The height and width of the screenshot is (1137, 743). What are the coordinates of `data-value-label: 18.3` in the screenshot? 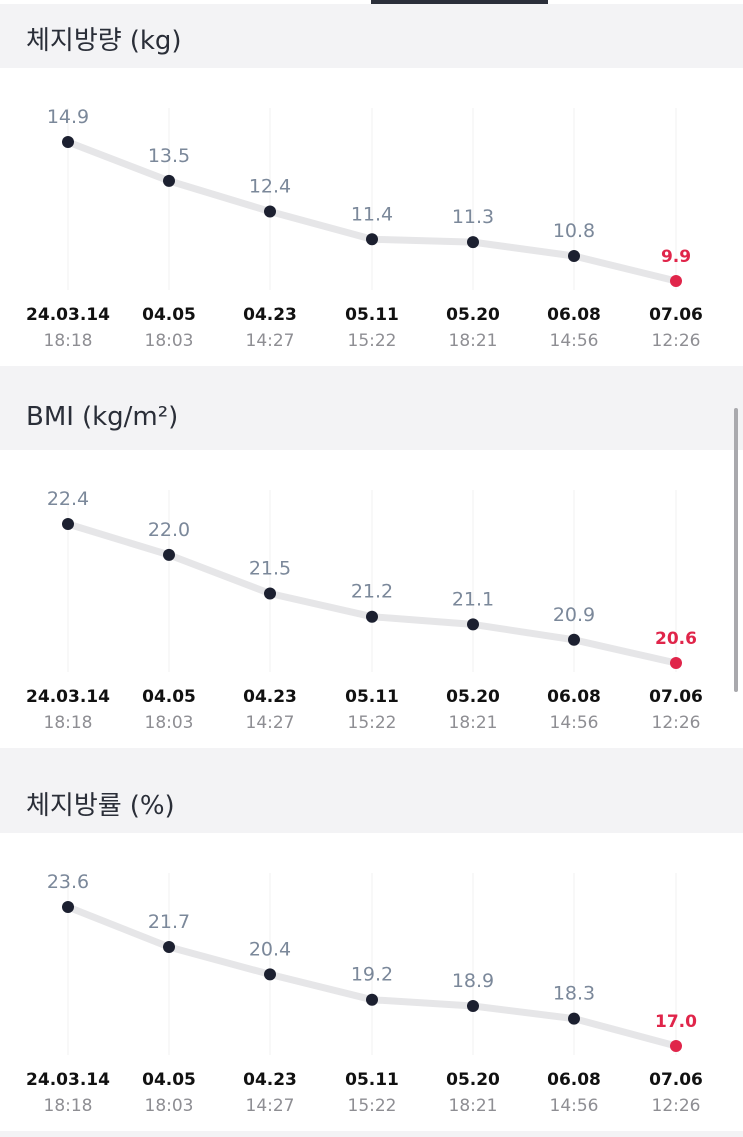 It's located at (574, 994).